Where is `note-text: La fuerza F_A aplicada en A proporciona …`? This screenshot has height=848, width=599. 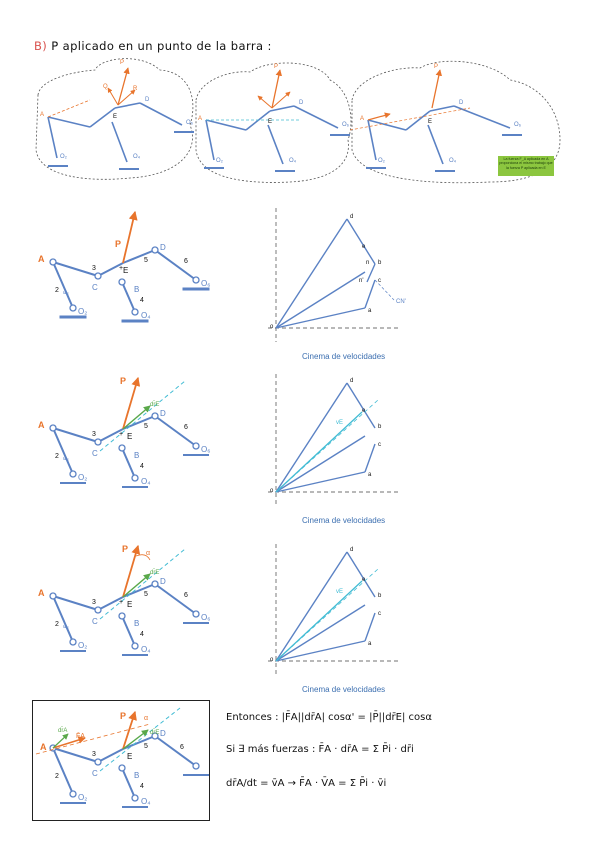
note-text: La fuerza F_A aplicada en A proporciona … is located at coordinates (526, 163).